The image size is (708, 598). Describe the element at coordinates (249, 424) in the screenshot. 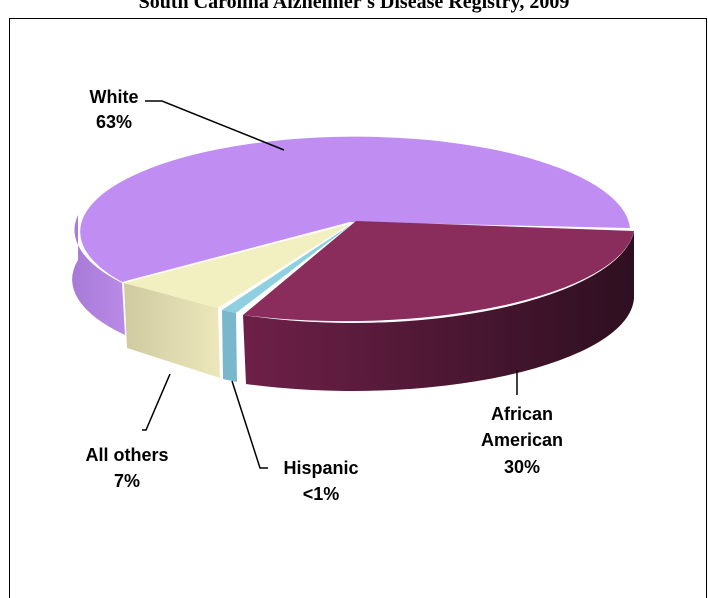

I see `leader-hispanic` at that location.